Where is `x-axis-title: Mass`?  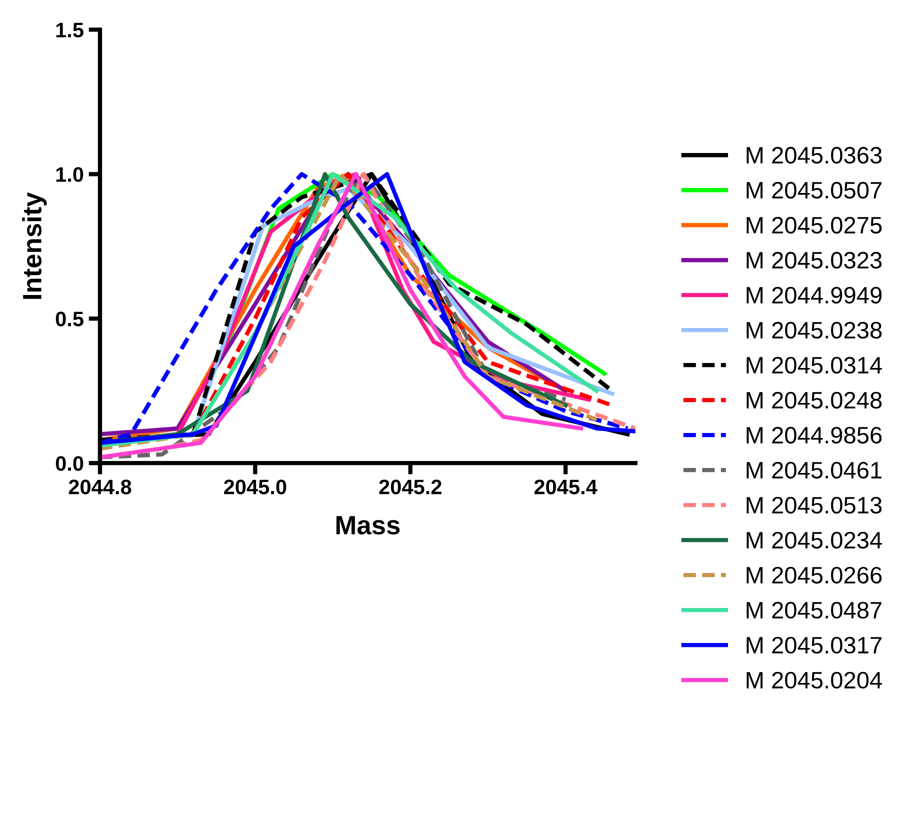 x-axis-title: Mass is located at coordinates (368, 525).